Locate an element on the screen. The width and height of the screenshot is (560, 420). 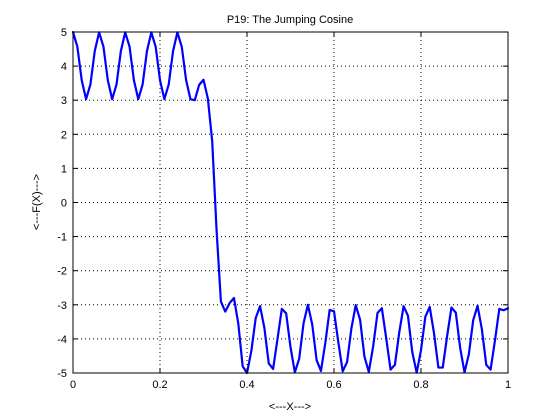
y-tick-labels: -5 -4 -3 -2 -1 0 1 2 3 4 5 is located at coordinates (62, 203).